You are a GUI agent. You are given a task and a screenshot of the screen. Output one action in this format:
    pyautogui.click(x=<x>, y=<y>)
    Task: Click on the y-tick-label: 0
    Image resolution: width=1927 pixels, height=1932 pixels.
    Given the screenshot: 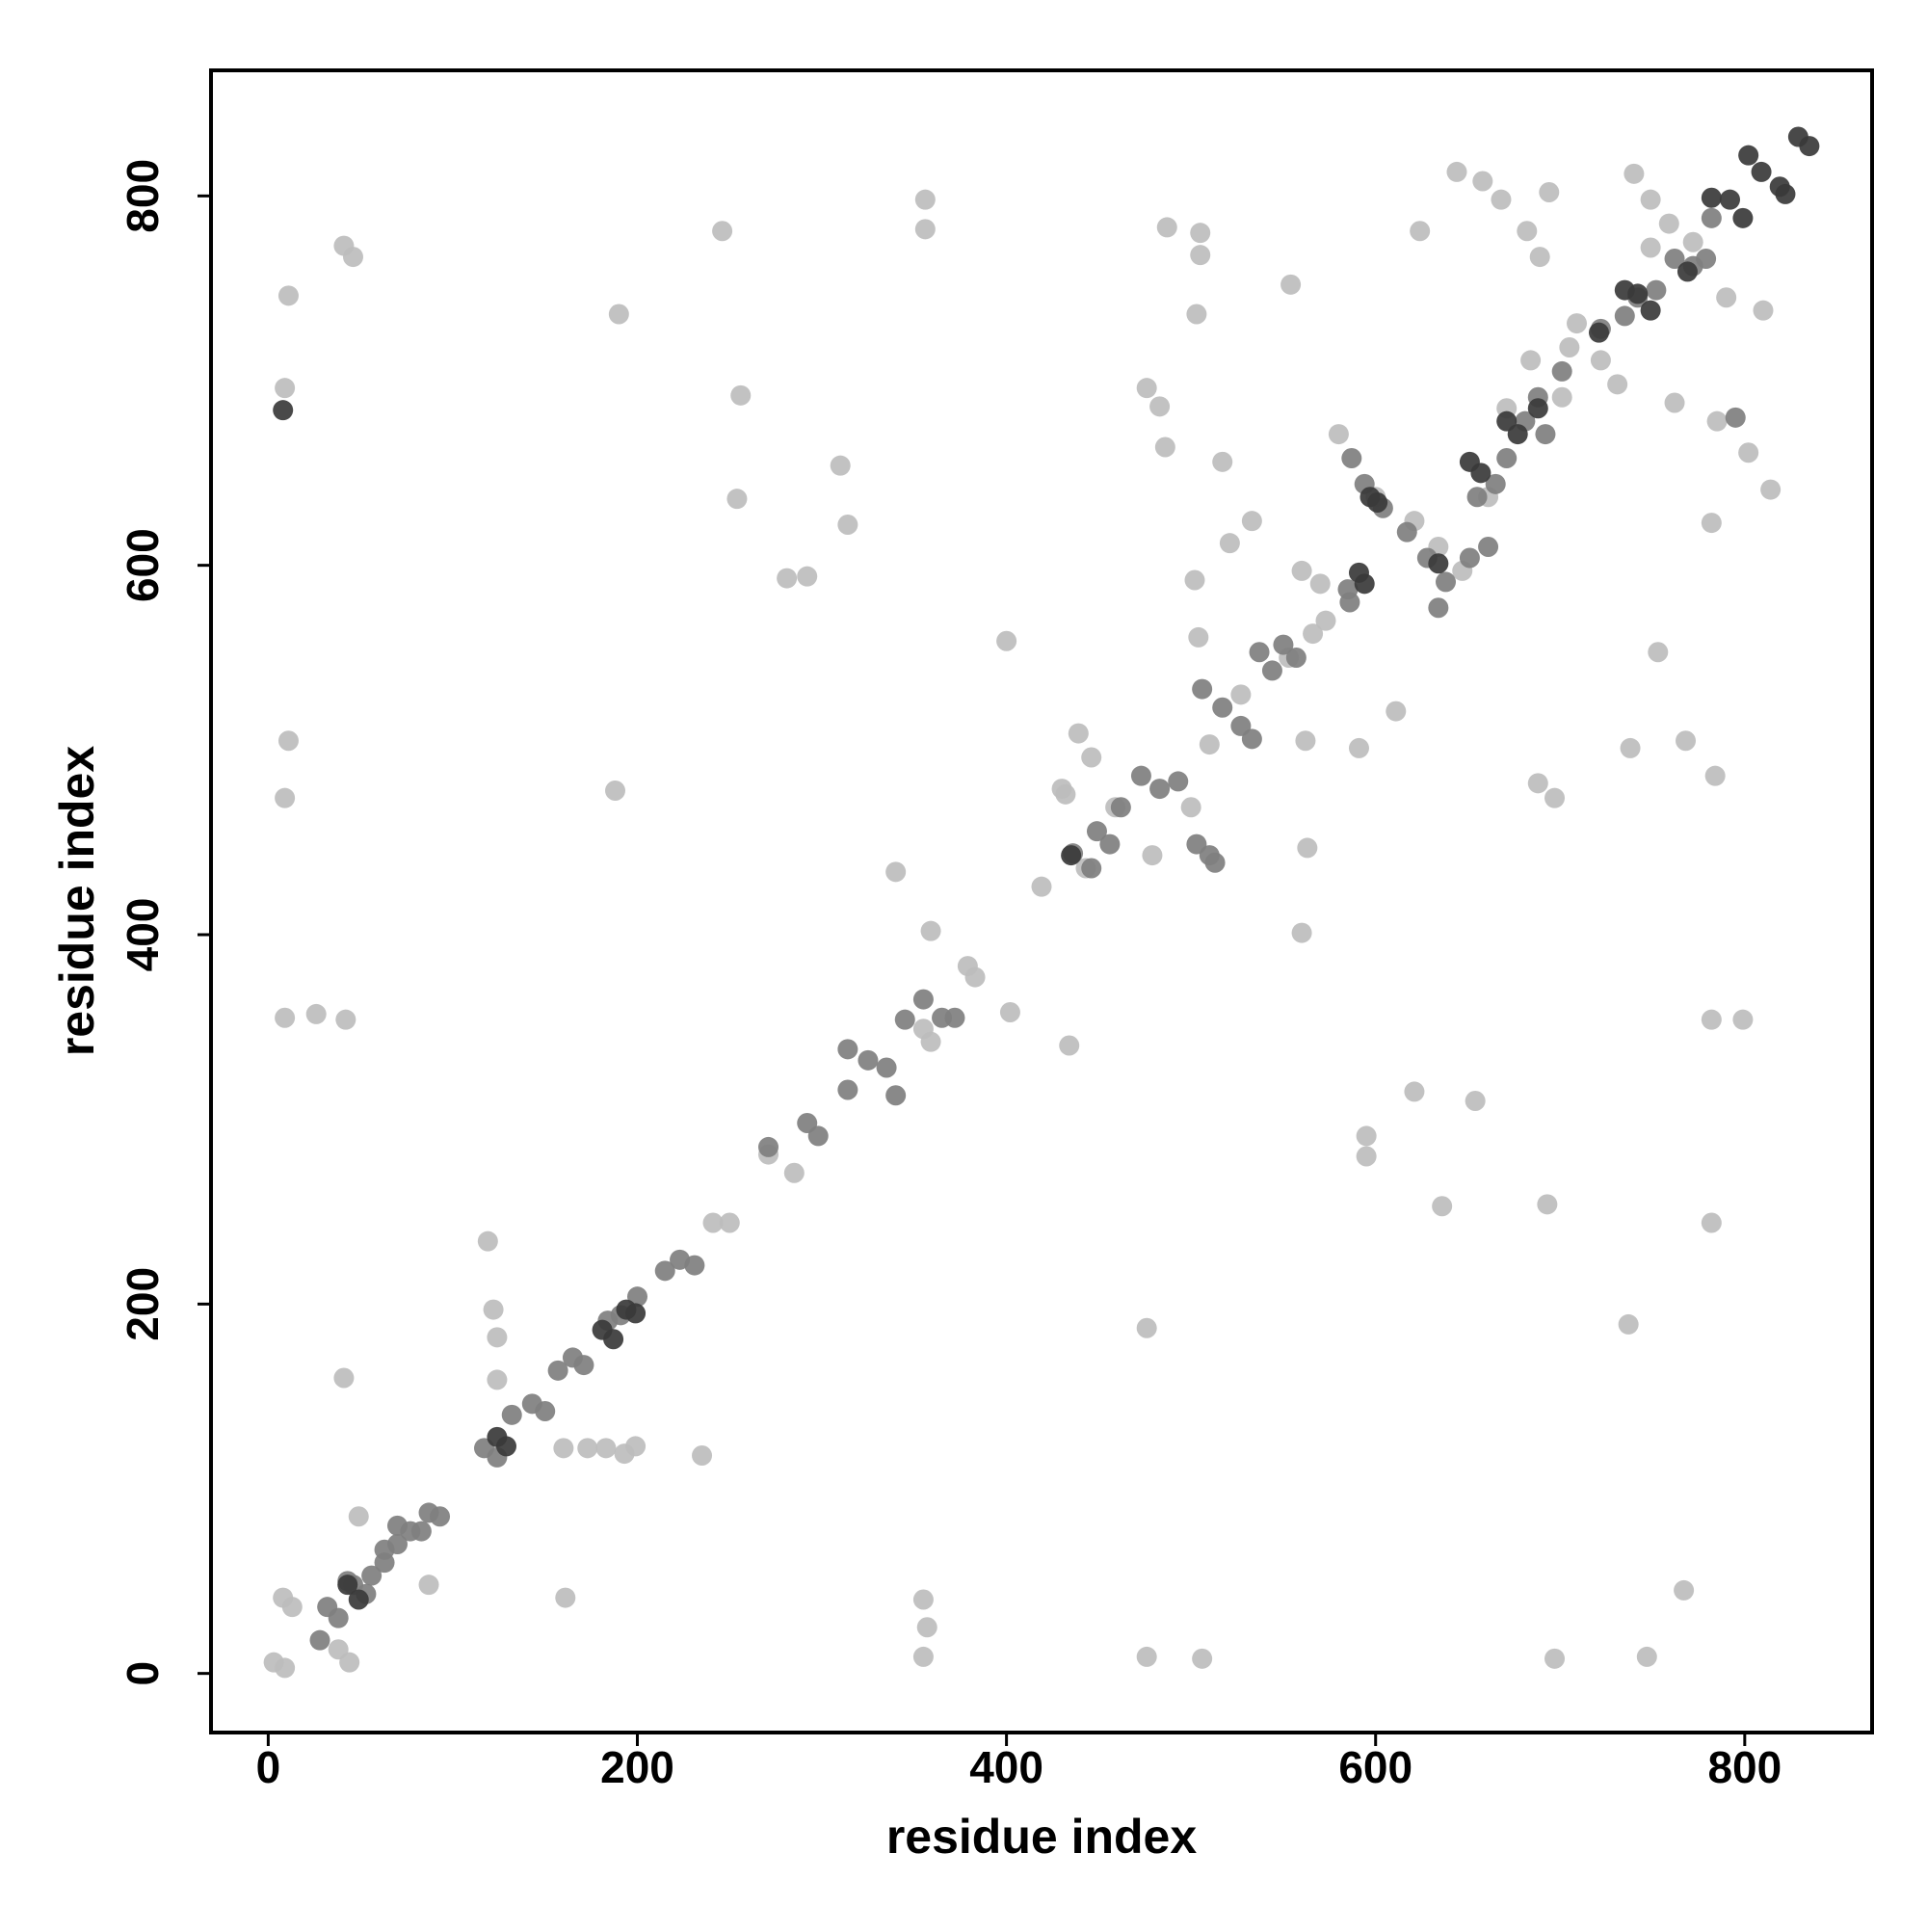 What is the action you would take?
    pyautogui.click(x=143, y=1673)
    